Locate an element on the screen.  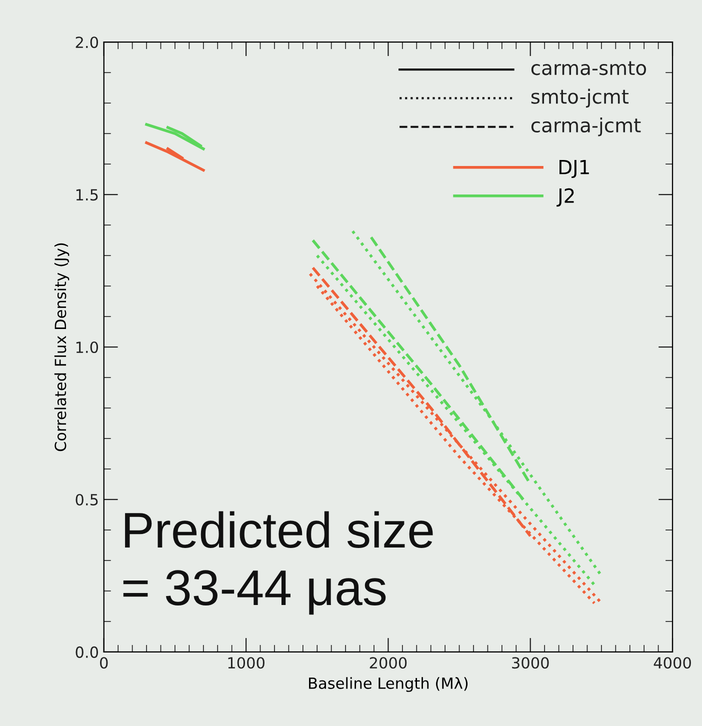
y-tick-label: 1.5 is located at coordinates (87, 195).